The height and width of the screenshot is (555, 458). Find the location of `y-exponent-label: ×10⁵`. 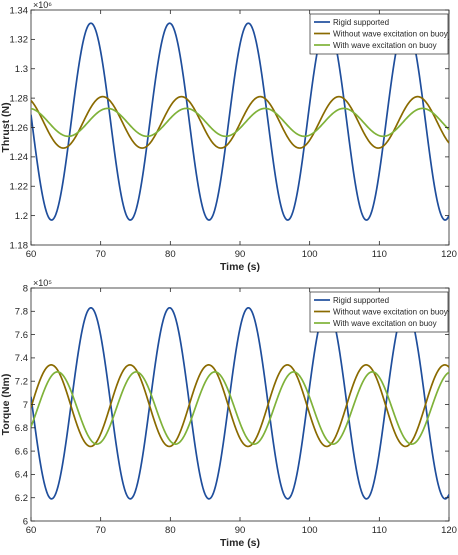

y-exponent-label: ×10⁵ is located at coordinates (42, 283).